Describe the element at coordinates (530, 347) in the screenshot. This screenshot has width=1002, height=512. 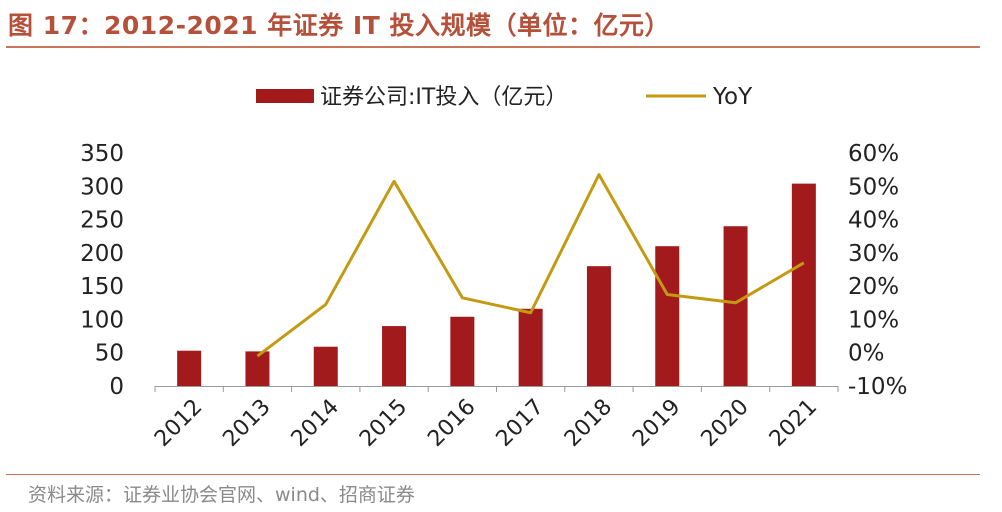
I see `bar-2017` at that location.